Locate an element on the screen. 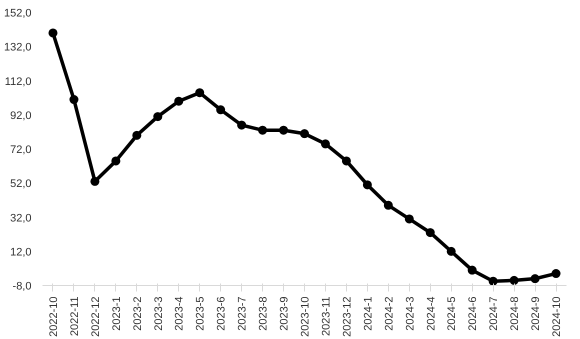 Image resolution: width=580 pixels, height=339 pixels. x-tick-label: 2022-10 is located at coordinates (54, 316).